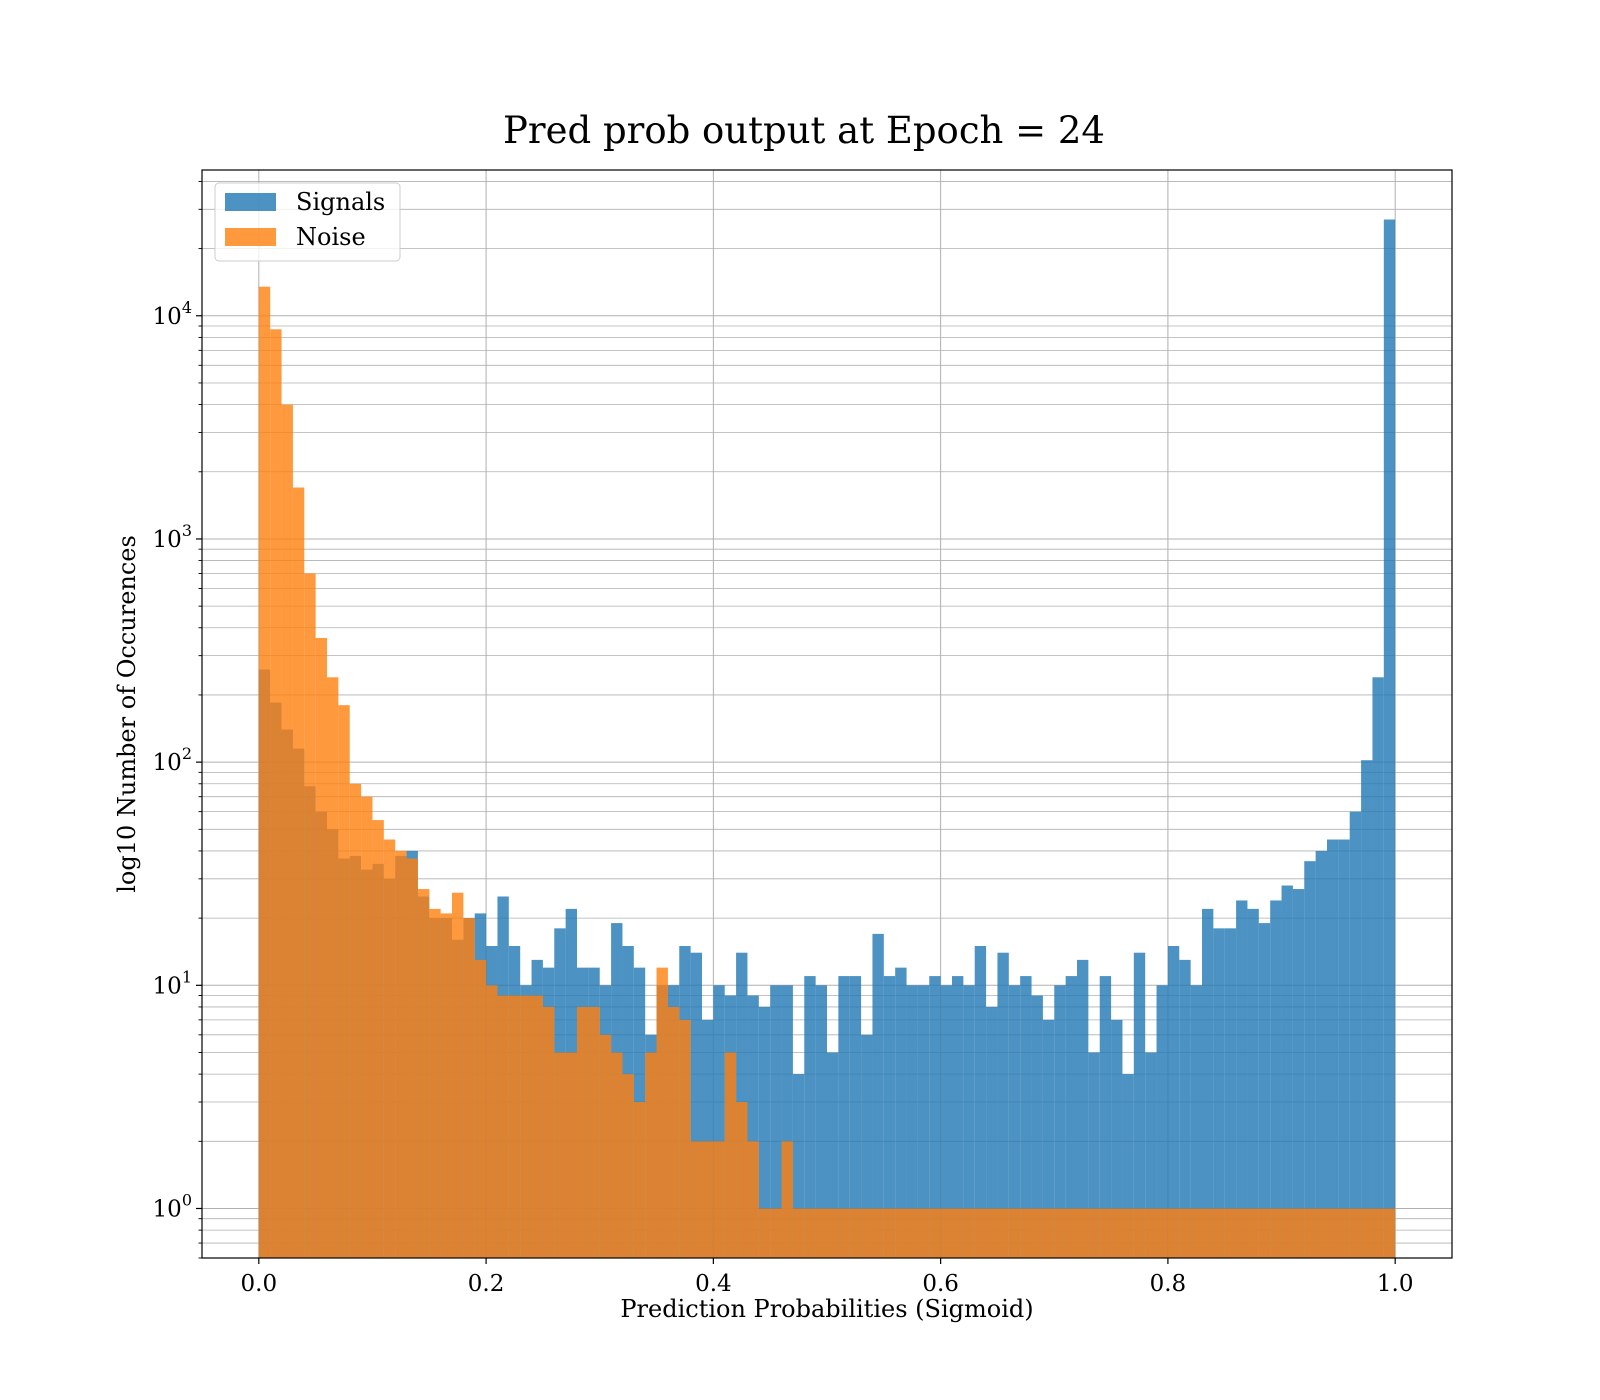 The image size is (1600, 1400). What do you see at coordinates (826, 1309) in the screenshot?
I see `x-axis-label: Prediction Probabilities (Sigmoid)` at bounding box center [826, 1309].